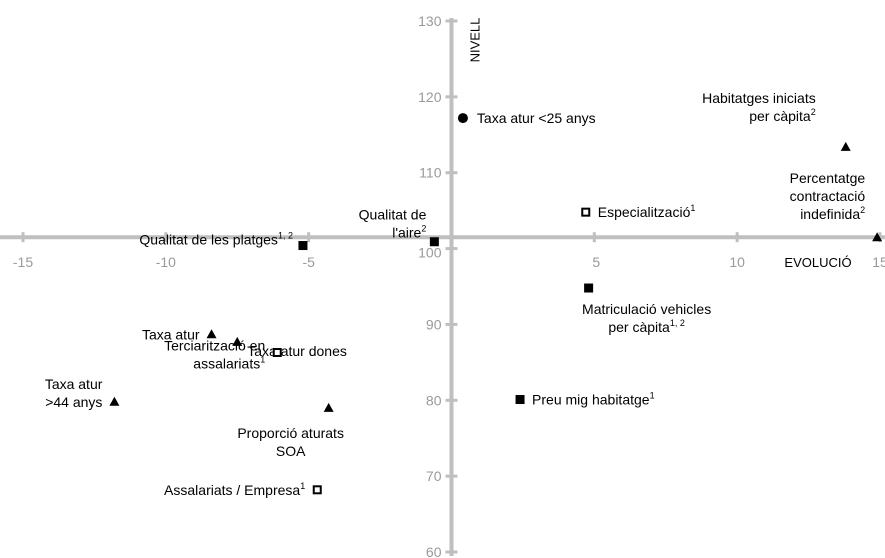 Image resolution: width=885 pixels, height=558 pixels. I want to click on data-point: Especialització1, so click(638, 211).